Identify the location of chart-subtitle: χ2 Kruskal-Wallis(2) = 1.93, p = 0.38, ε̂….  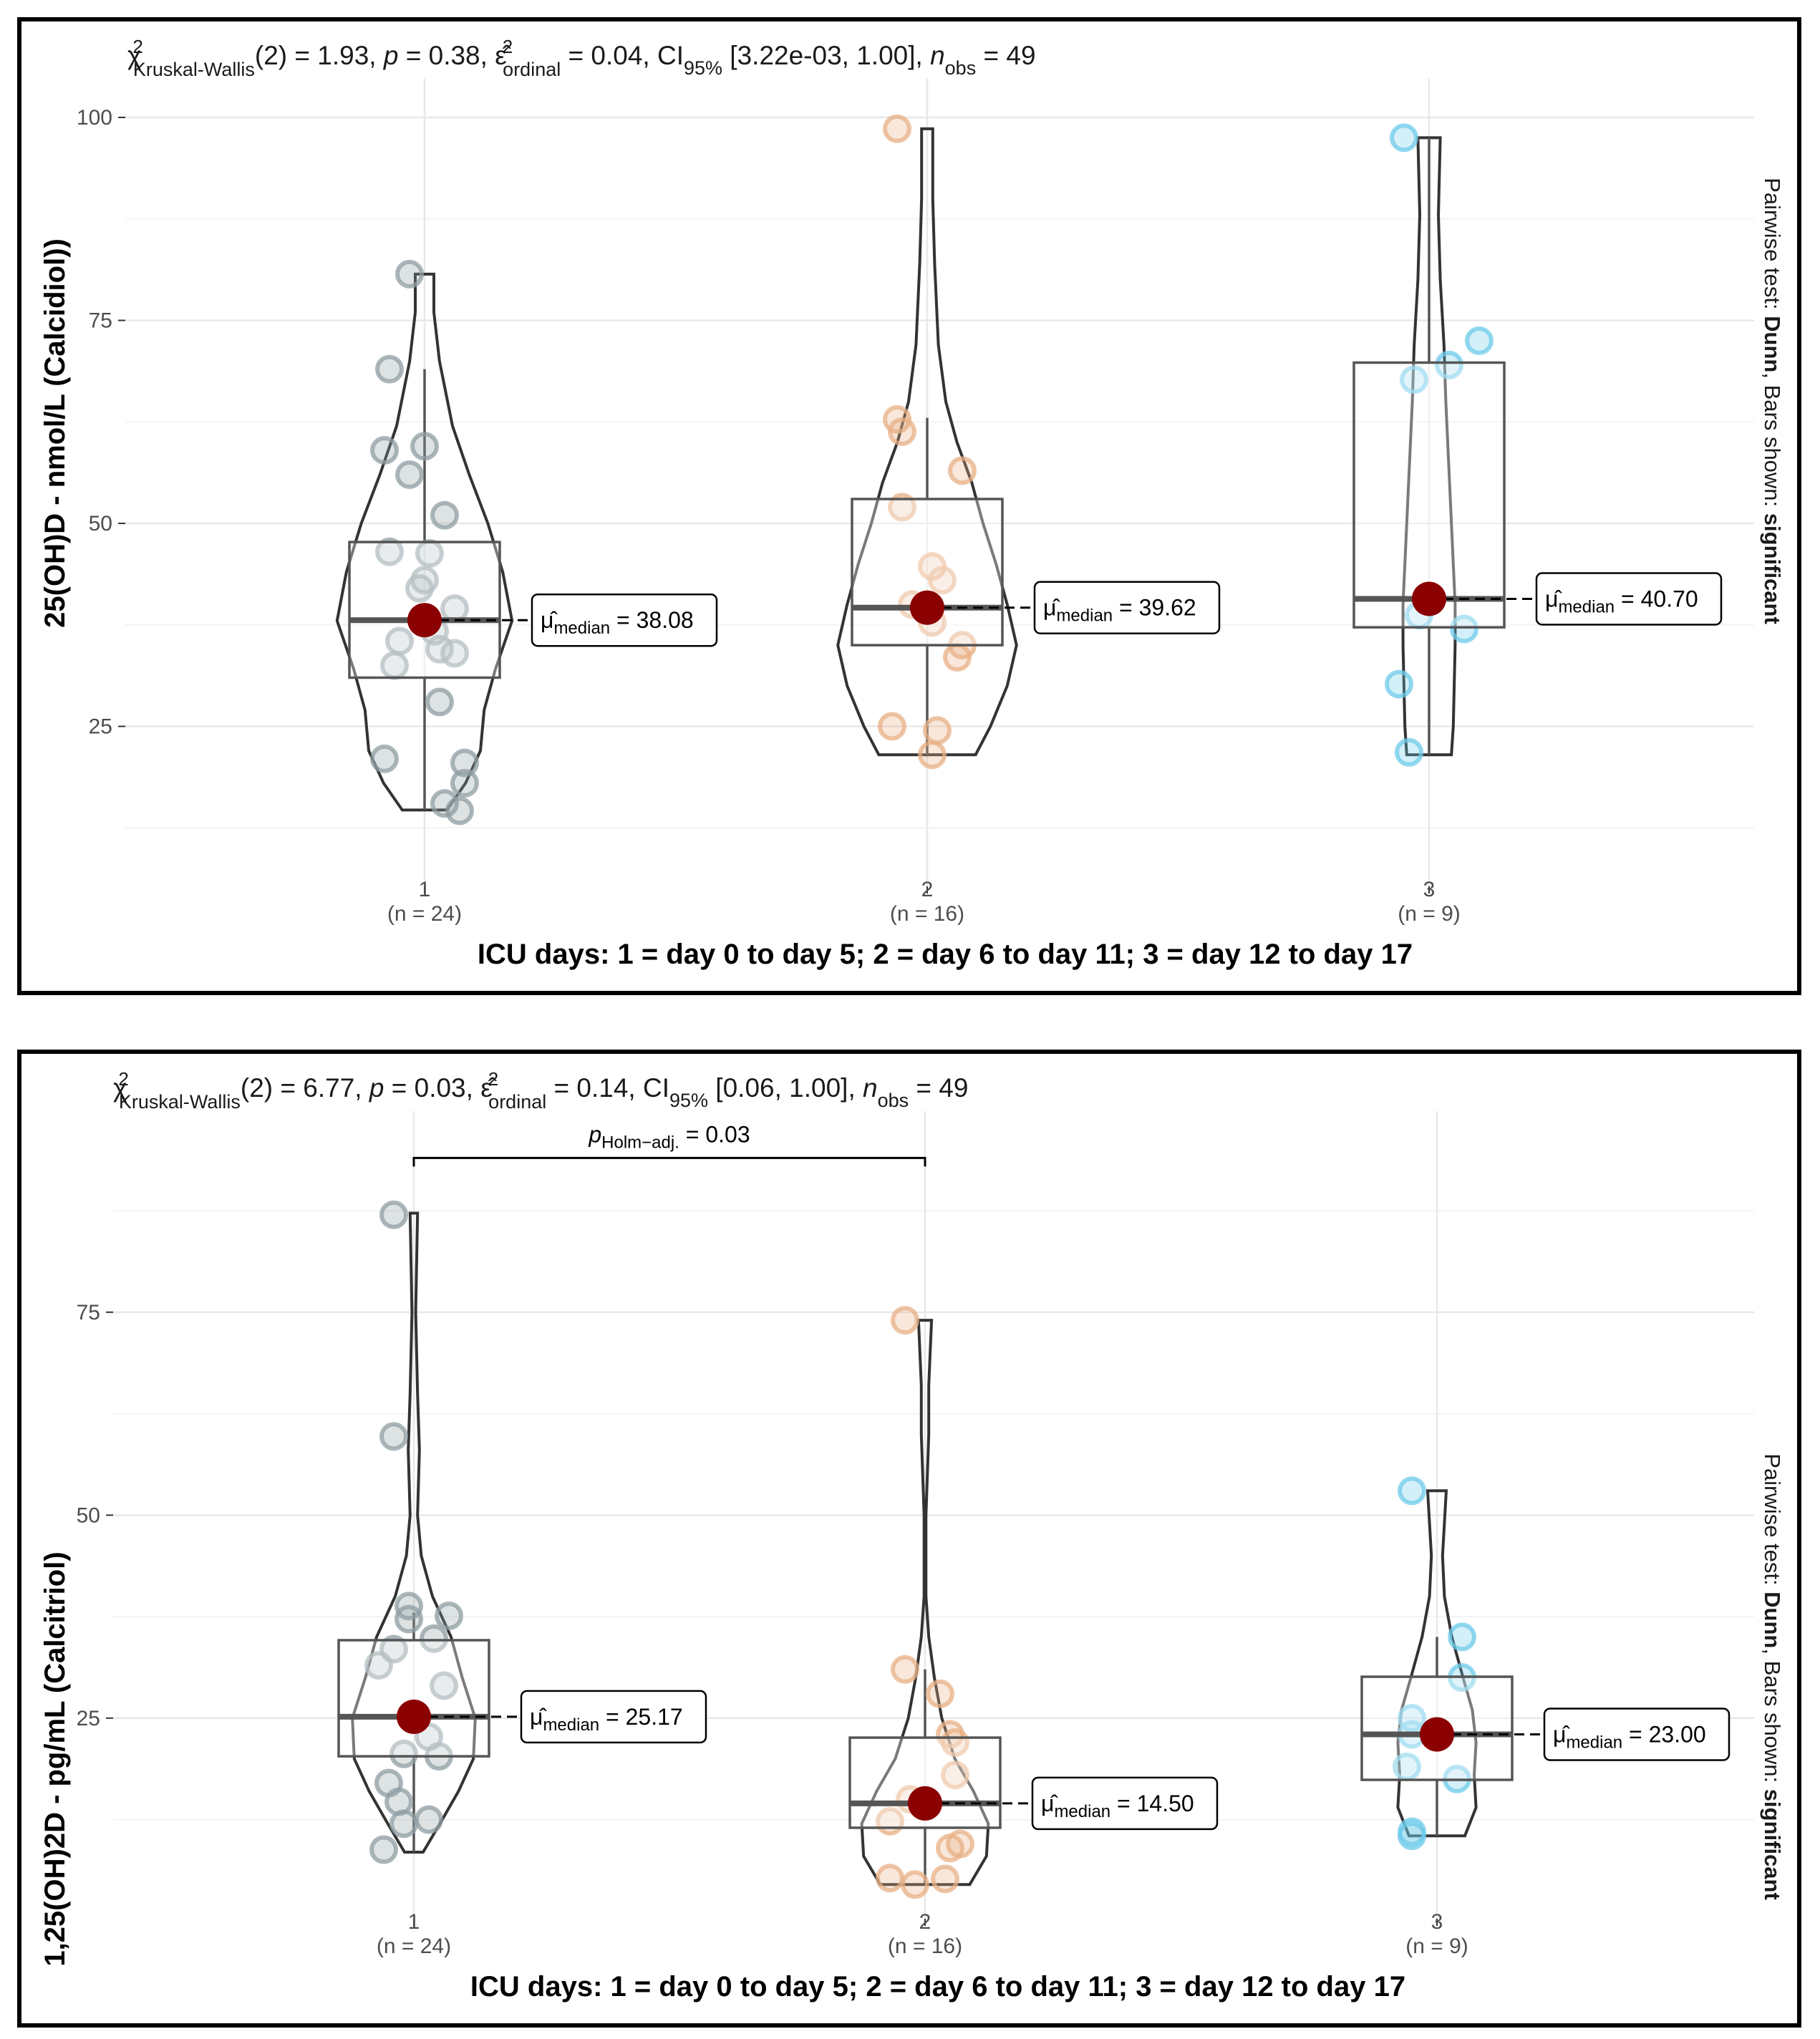
(581, 58).